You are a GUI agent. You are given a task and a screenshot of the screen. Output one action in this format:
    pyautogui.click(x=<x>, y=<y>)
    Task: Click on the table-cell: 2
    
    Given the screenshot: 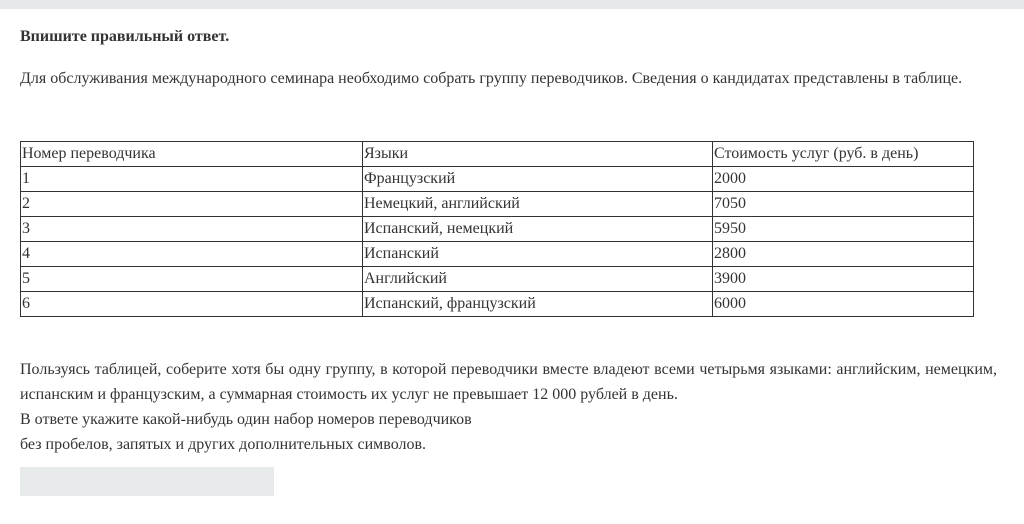 What is the action you would take?
    pyautogui.click(x=191, y=204)
    